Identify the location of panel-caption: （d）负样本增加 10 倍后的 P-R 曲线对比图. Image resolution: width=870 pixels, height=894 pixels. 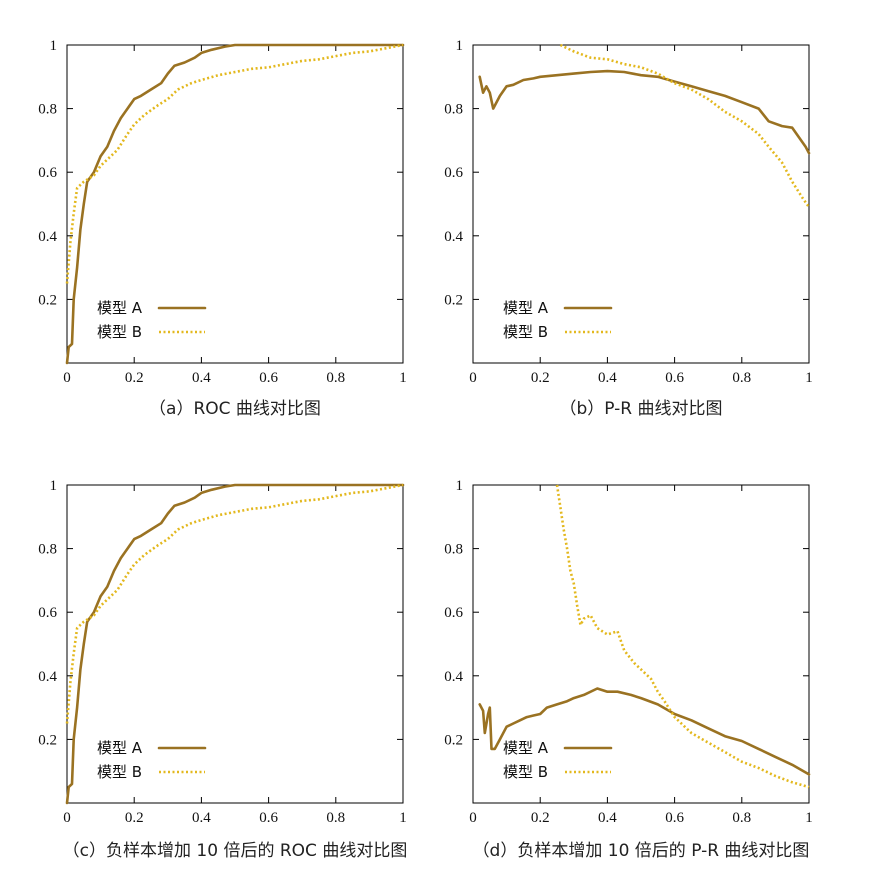
(641, 851).